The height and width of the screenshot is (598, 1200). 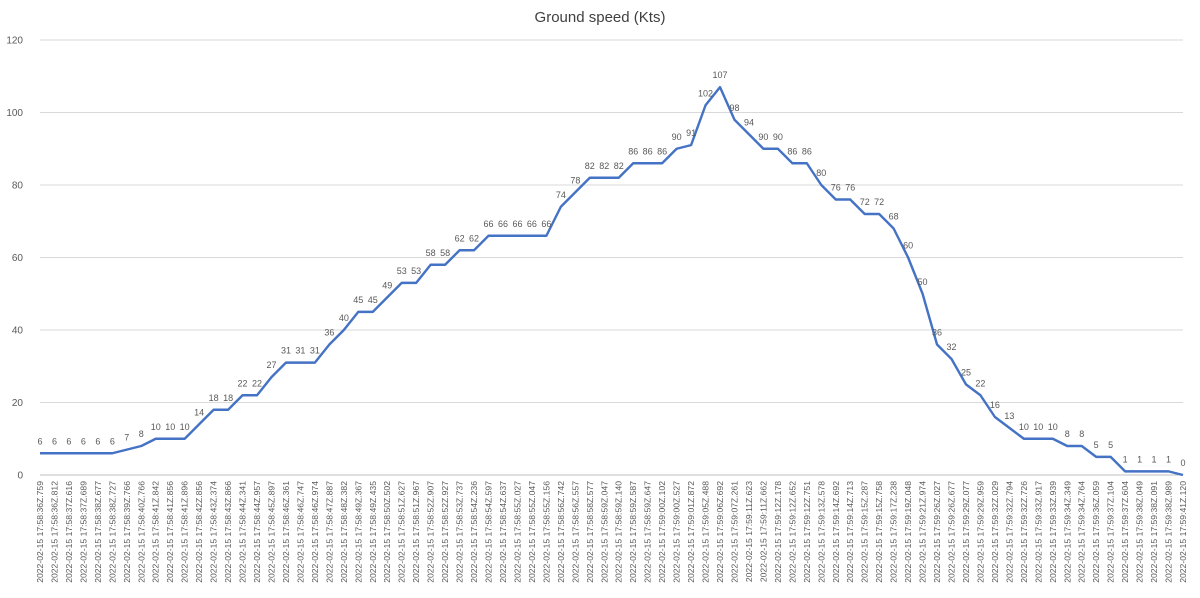 What do you see at coordinates (966, 532) in the screenshot?
I see `x-tick-label: 2022-02-15 17:59:29Z.077` at bounding box center [966, 532].